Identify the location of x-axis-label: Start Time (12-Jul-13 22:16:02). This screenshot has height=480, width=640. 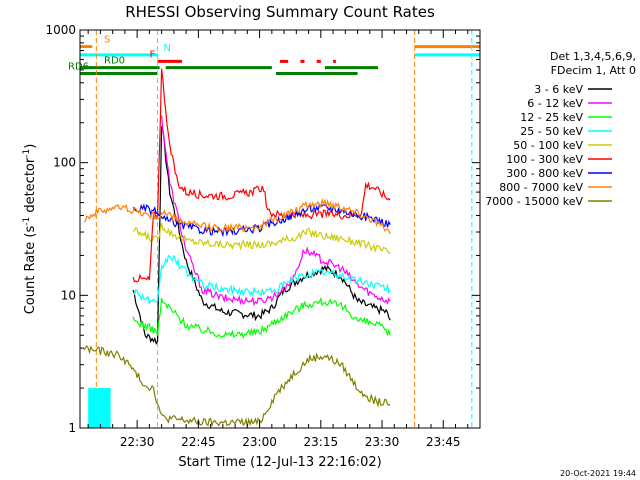
(279, 462).